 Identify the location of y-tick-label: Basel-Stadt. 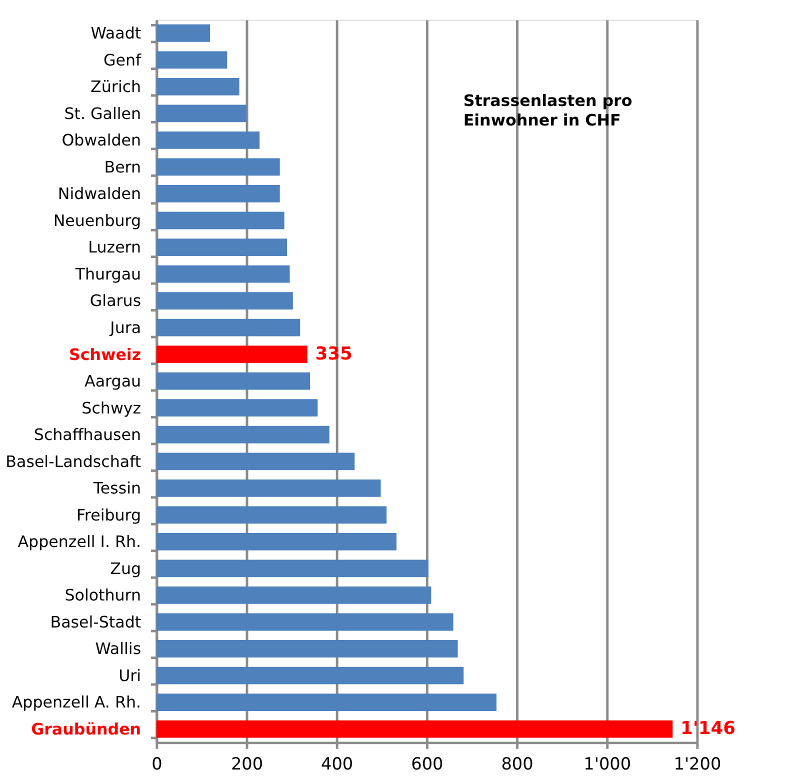
(96, 622).